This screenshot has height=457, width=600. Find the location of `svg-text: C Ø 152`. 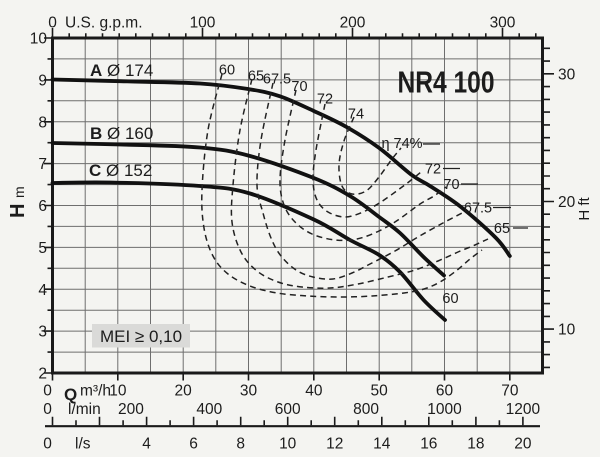

svg-text: C Ø 152 is located at coordinates (120, 170).